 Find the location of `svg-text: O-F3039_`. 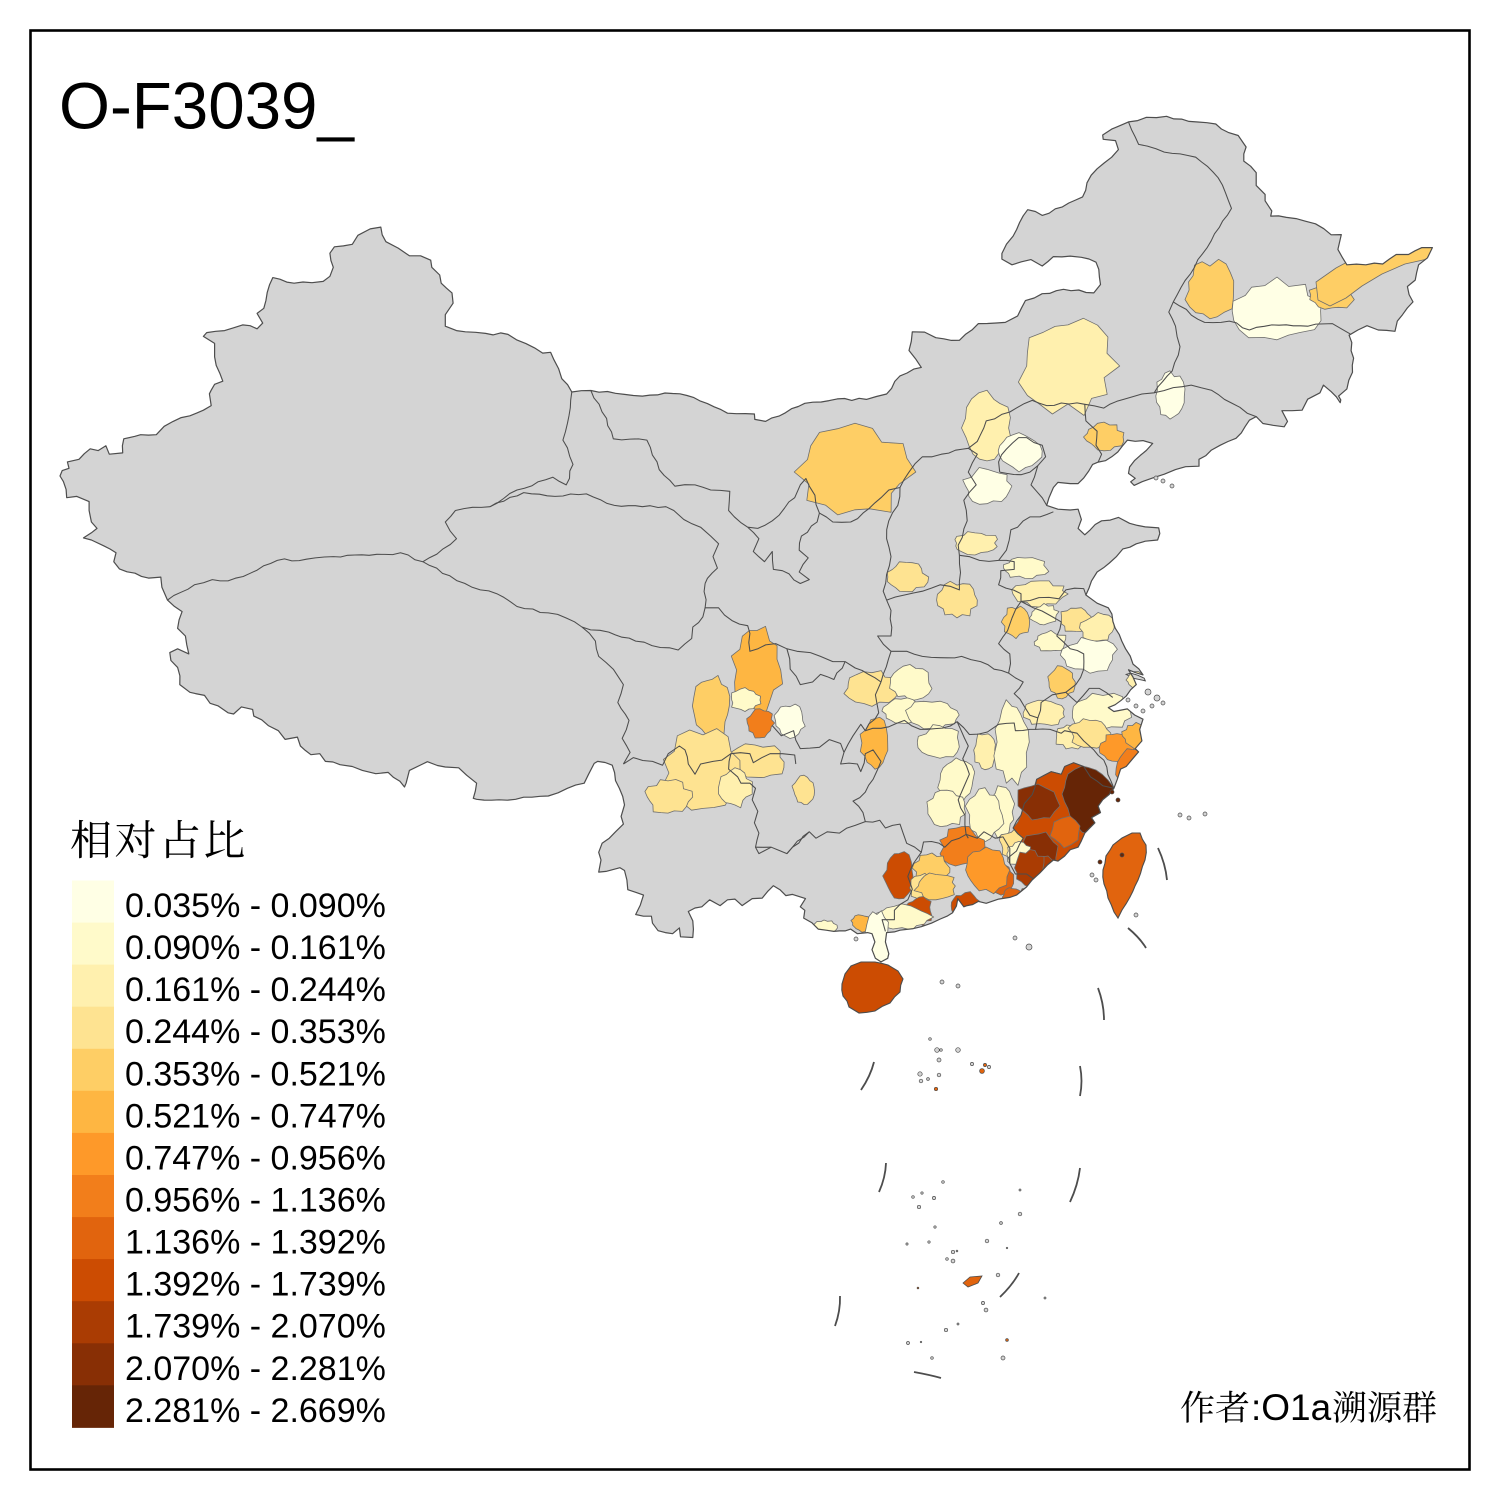

svg-text: O-F3039_ is located at coordinates (207, 106).